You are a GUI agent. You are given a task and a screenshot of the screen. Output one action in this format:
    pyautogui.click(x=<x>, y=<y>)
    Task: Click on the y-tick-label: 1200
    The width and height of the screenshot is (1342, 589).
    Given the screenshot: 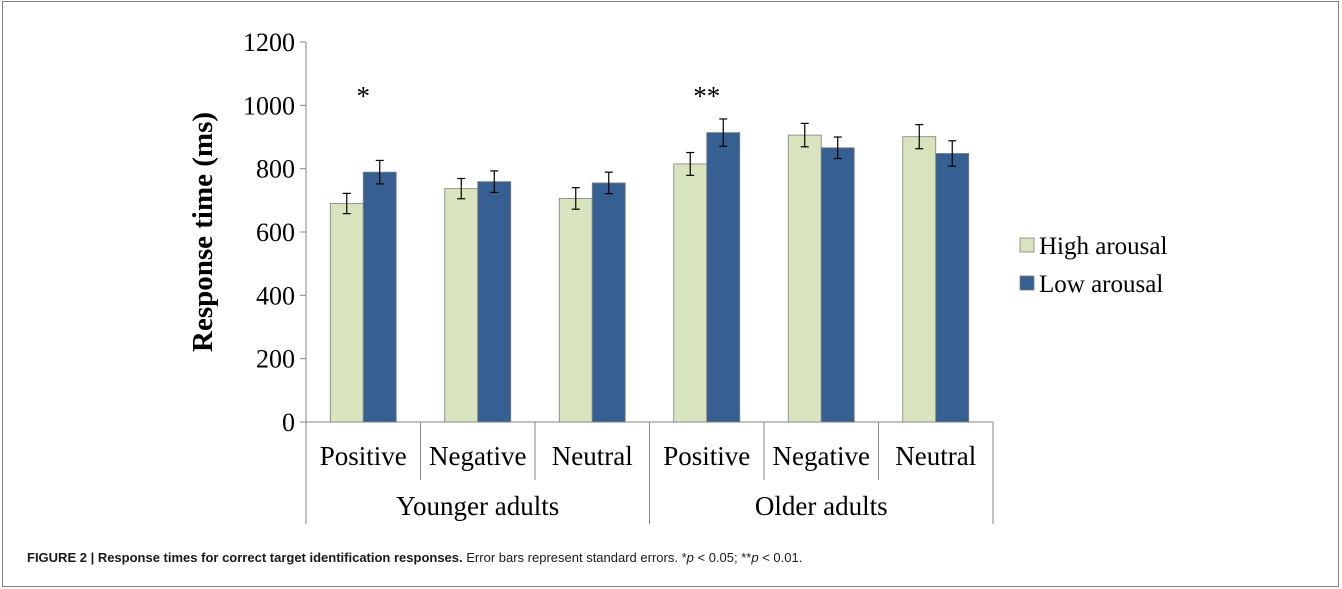 What is the action you would take?
    pyautogui.click(x=269, y=42)
    